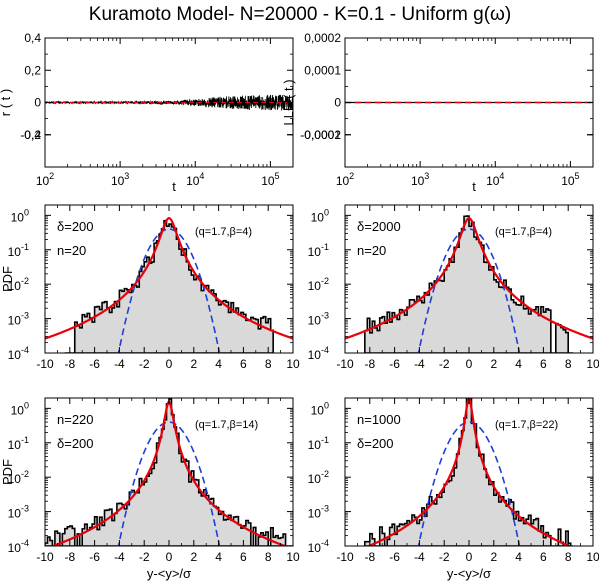 The width and height of the screenshot is (599, 587). I want to click on y-tick-label: -0,0002, so click(320, 135).